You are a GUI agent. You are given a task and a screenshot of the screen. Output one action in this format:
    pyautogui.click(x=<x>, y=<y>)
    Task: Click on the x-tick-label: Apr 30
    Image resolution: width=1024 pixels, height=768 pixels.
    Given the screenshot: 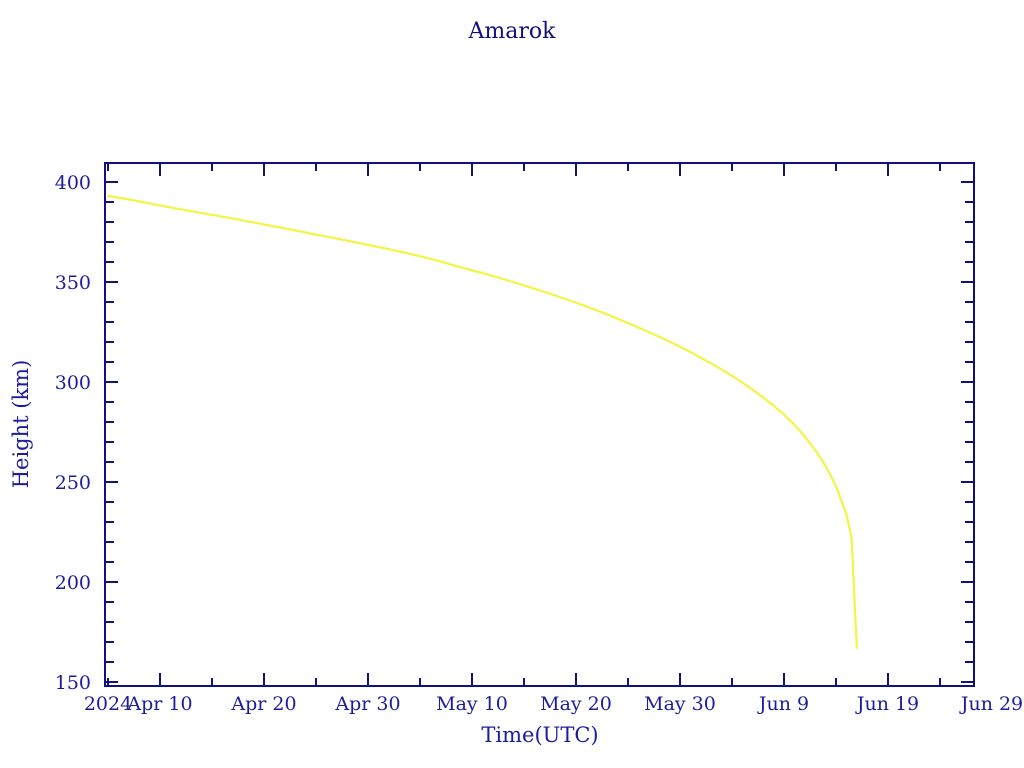 What is the action you would take?
    pyautogui.click(x=367, y=704)
    